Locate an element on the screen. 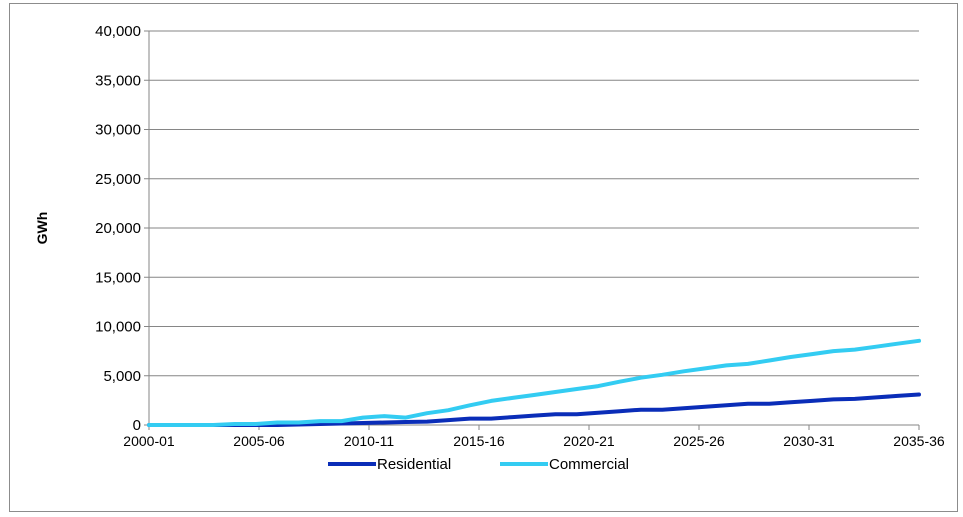  y-tick-label: 5,000 is located at coordinates (122, 376).